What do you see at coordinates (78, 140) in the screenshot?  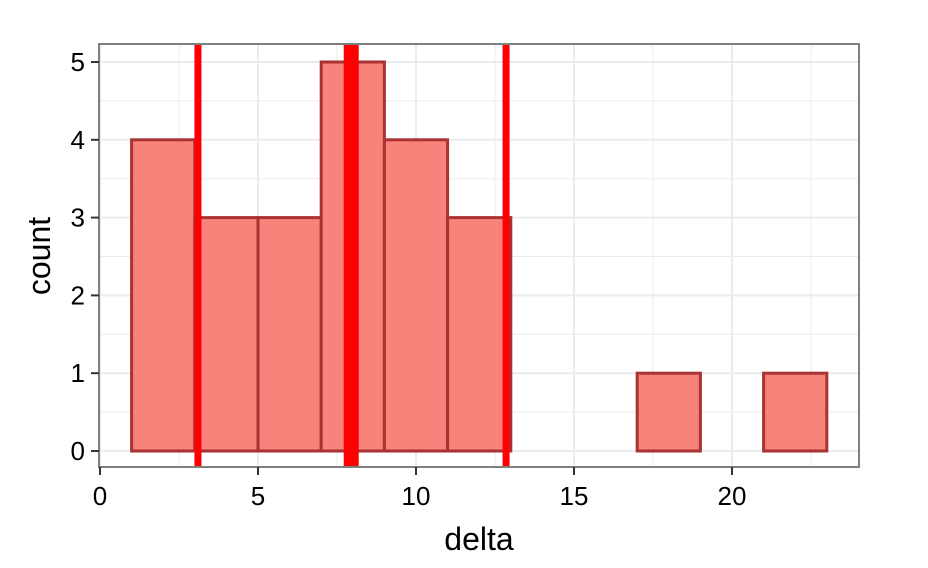 I see `y-tick-label: 4` at bounding box center [78, 140].